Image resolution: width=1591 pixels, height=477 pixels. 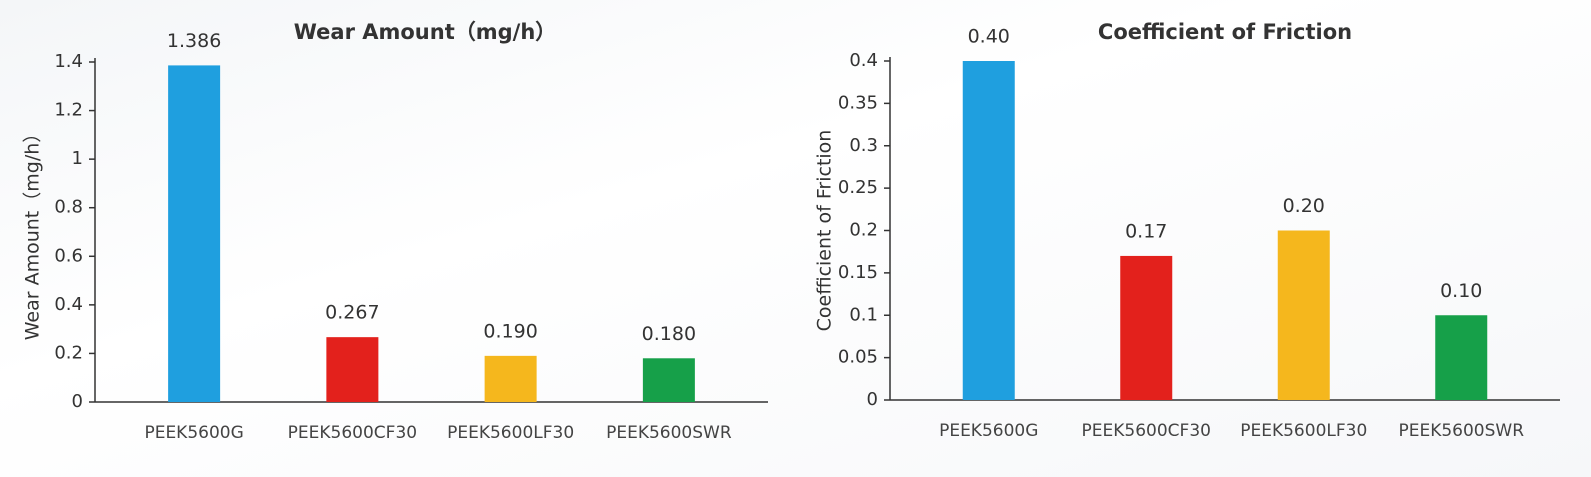 What do you see at coordinates (863, 145) in the screenshot?
I see `y-tick-label: 0.3` at bounding box center [863, 145].